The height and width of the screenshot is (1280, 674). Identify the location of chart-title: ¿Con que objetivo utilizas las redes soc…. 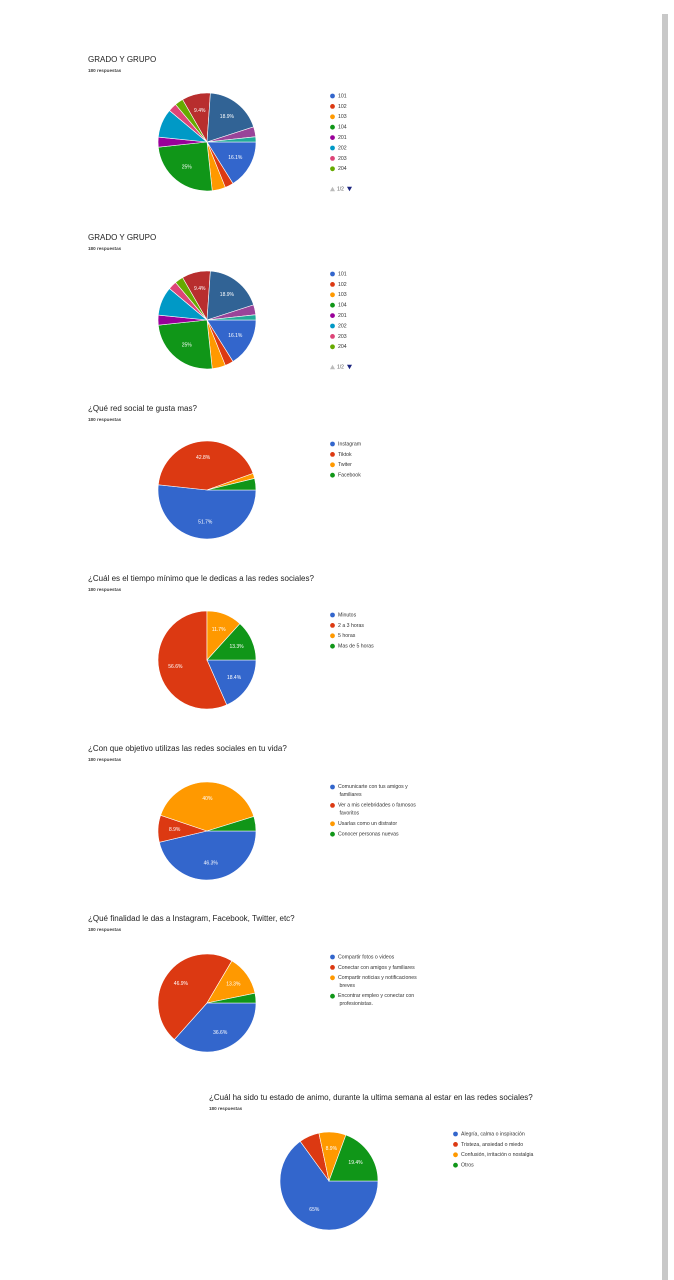
(187, 748).